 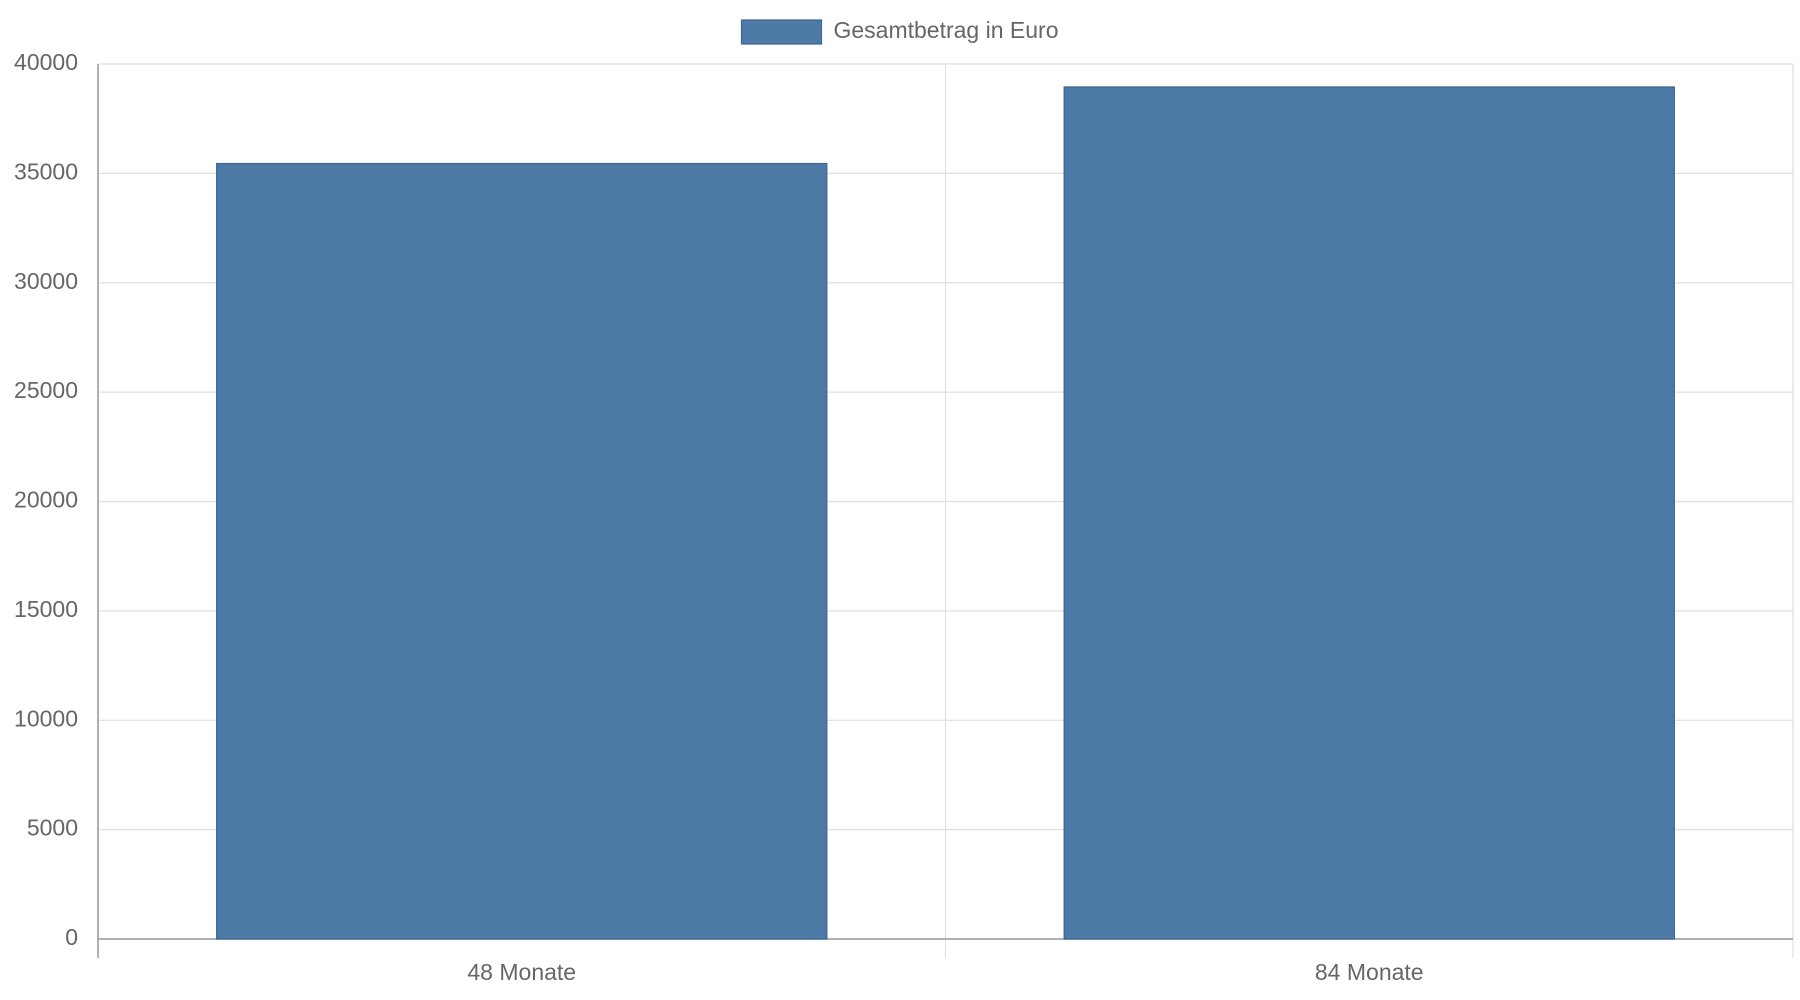 I want to click on x-tick-label: 48 Monate, so click(x=521, y=972).